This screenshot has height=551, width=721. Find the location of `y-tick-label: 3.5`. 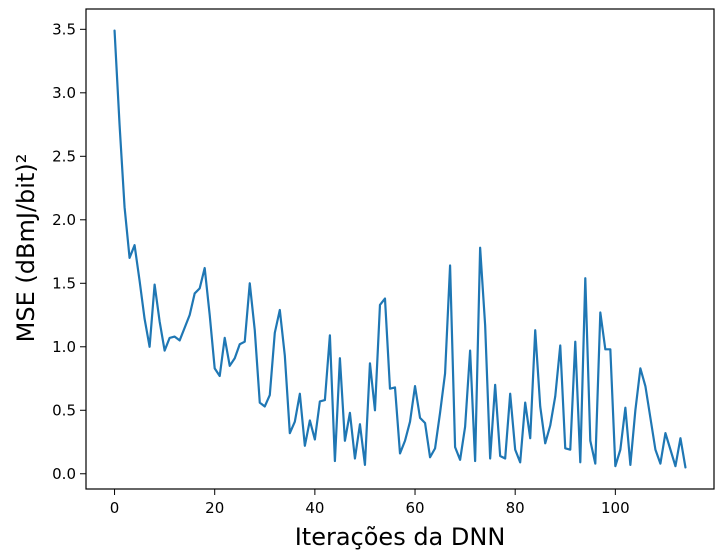

y-tick-label: 3.5 is located at coordinates (64, 29).